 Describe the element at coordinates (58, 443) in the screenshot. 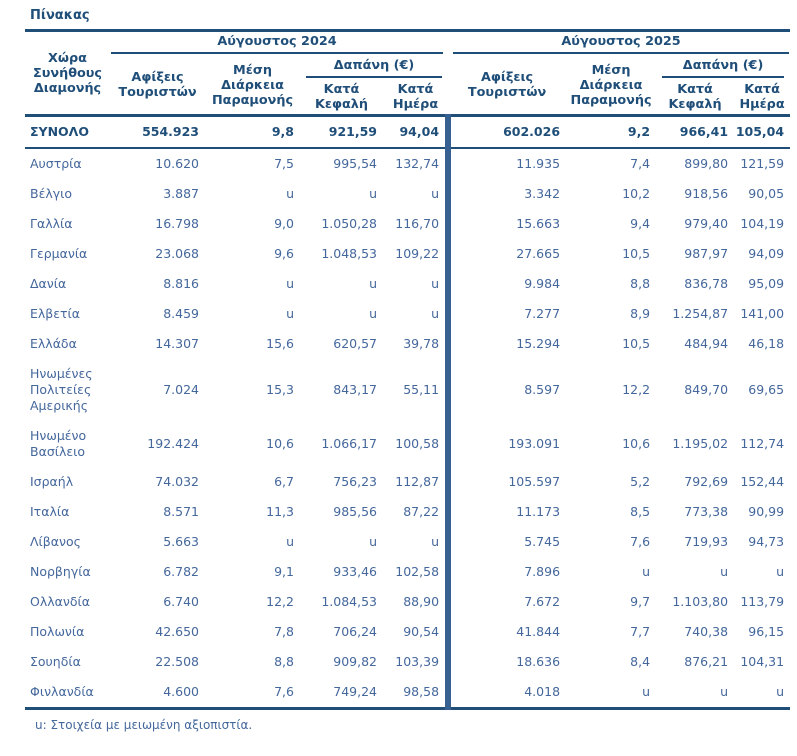

I see `country-cell: Ηνωμένο Βασίλειο` at that location.